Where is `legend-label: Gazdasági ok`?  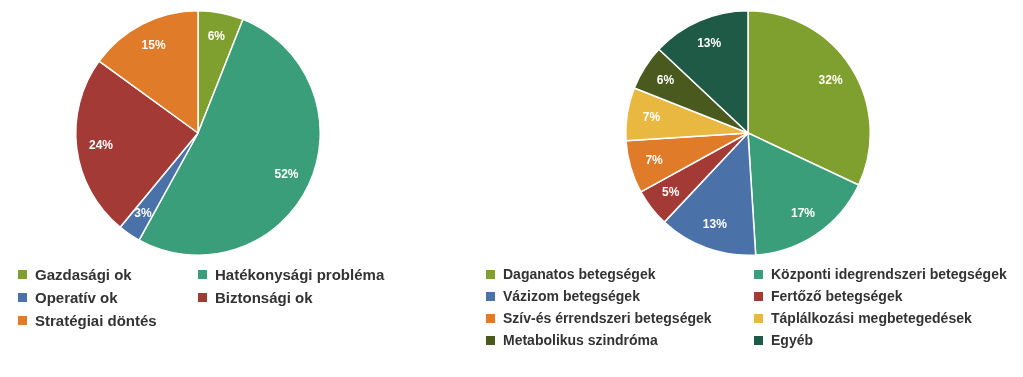 legend-label: Gazdasági ok is located at coordinates (83, 274).